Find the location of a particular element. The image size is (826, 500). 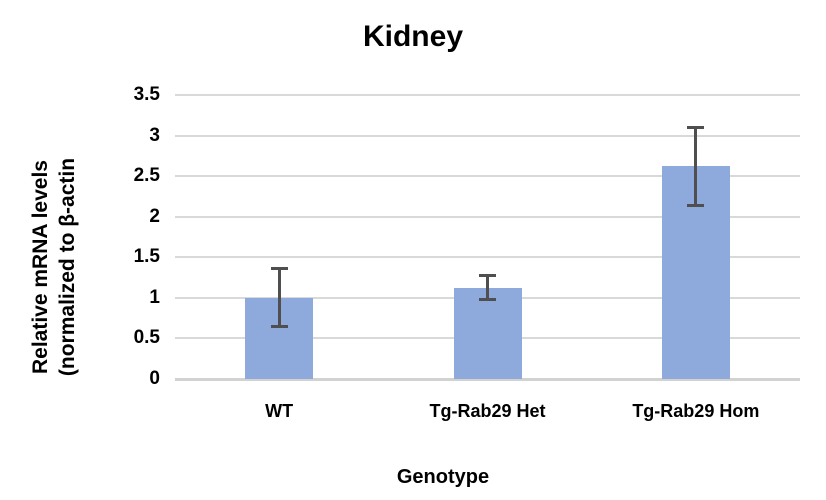

y-tick-label: 0 is located at coordinates (154, 378).